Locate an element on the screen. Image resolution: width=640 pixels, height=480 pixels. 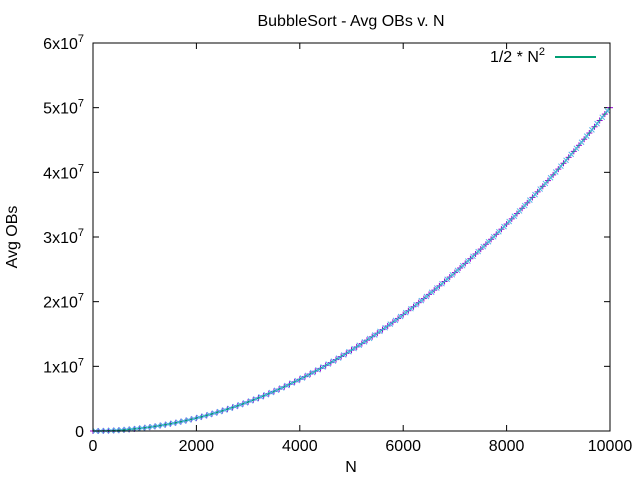
x-axis-label: N is located at coordinates (351, 467).